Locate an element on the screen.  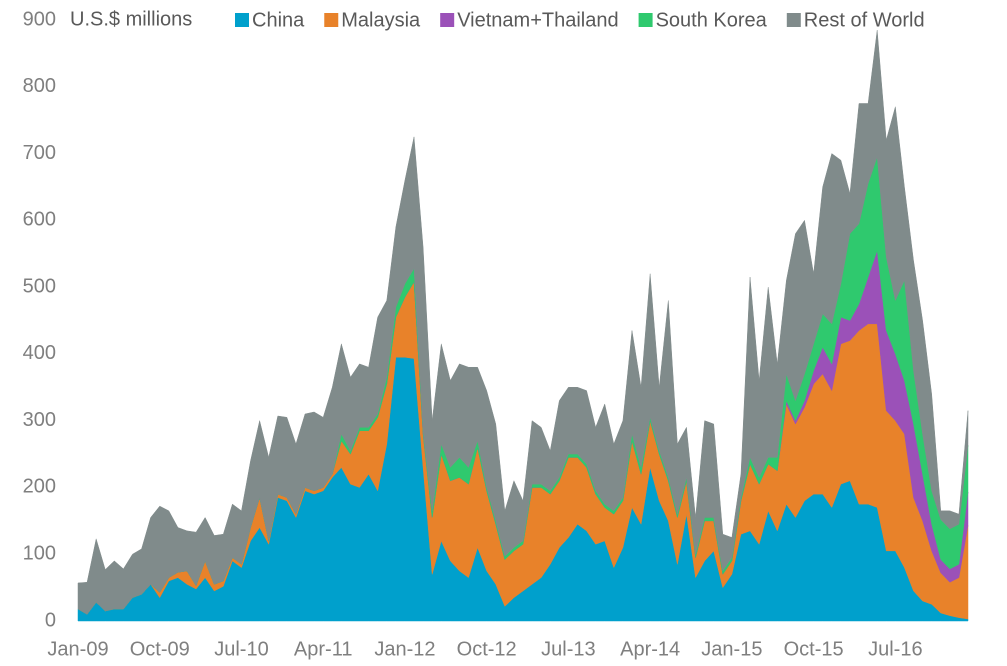
legend-label: Vietnam+Thailand is located at coordinates (537, 20).